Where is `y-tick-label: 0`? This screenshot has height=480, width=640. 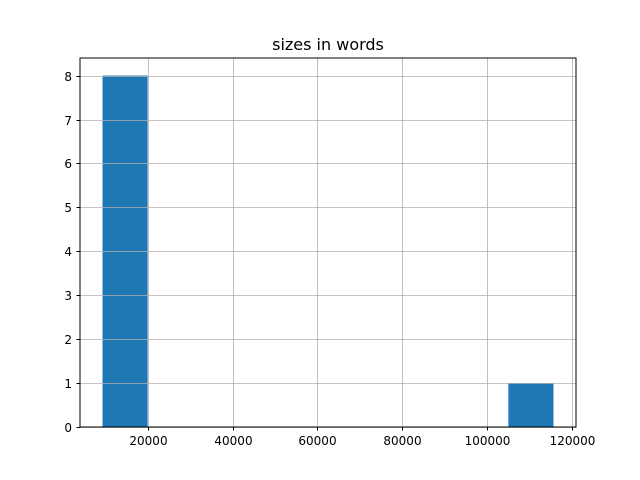
y-tick-label: 0 is located at coordinates (68, 428).